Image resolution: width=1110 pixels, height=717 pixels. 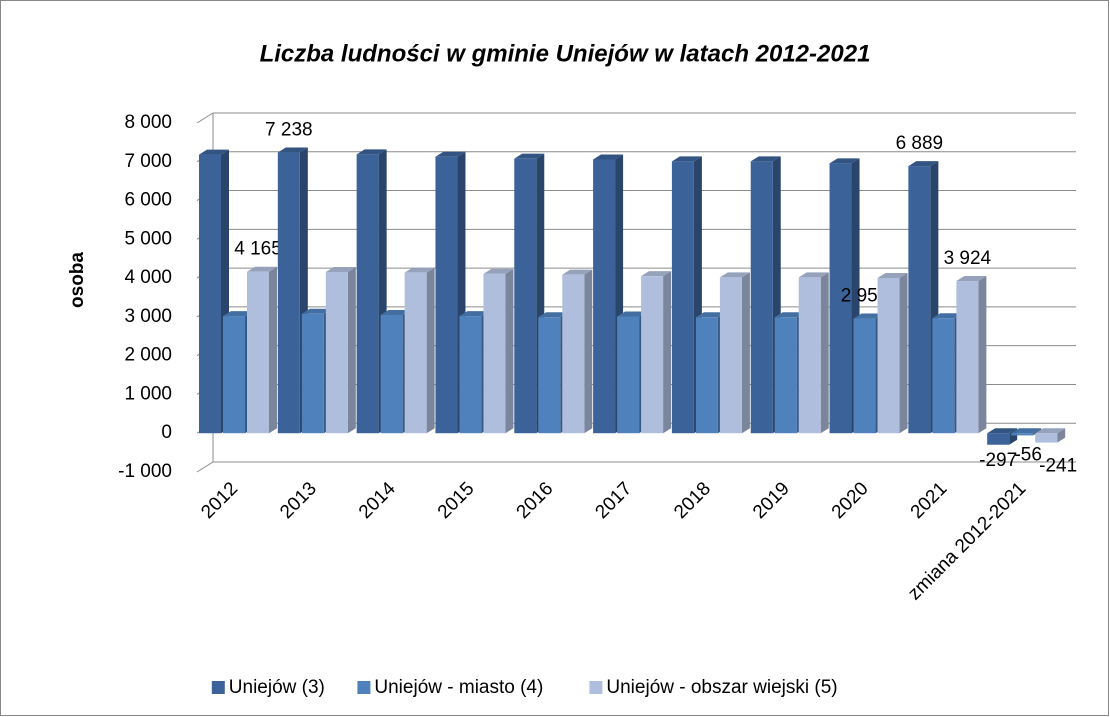 I want to click on y-tick-label: -1 000, so click(x=145, y=471).